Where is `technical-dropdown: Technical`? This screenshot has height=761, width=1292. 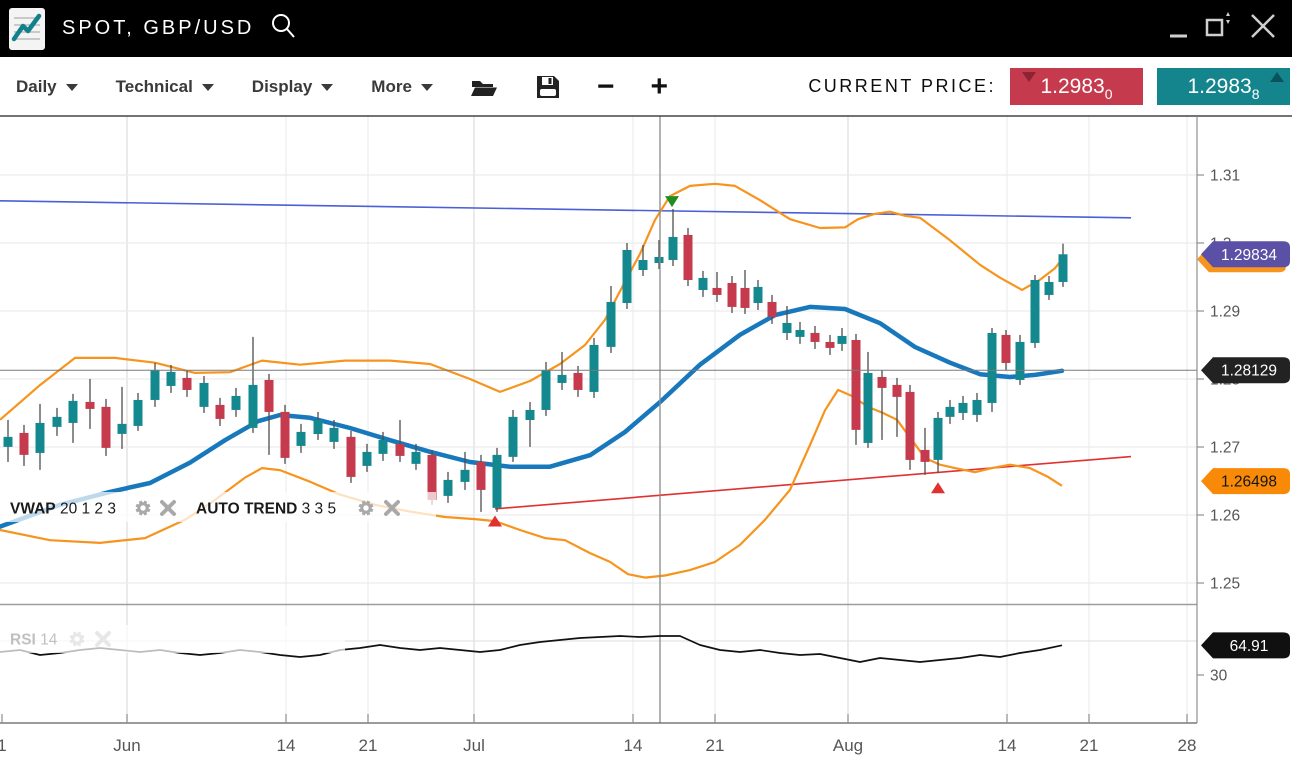
technical-dropdown: Technical is located at coordinates (165, 87).